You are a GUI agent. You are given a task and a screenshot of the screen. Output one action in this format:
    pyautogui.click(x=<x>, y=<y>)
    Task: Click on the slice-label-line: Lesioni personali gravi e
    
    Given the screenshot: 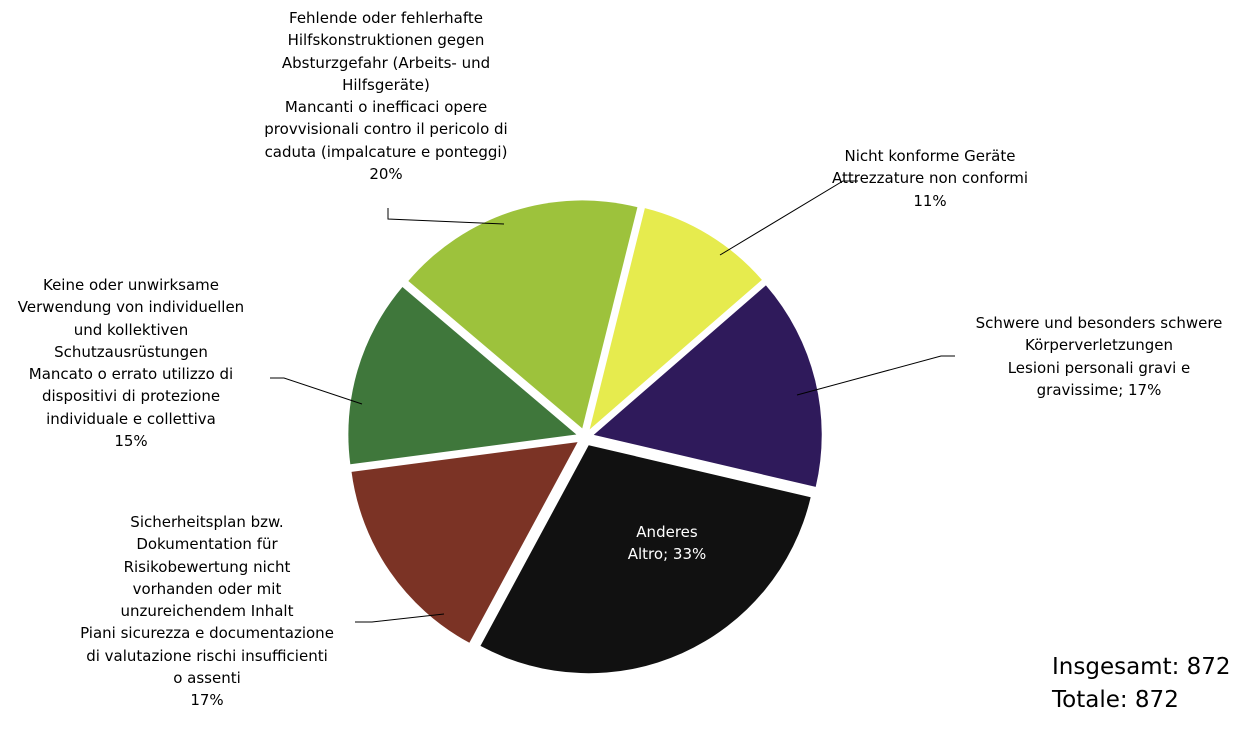 What is the action you would take?
    pyautogui.click(x=1099, y=367)
    